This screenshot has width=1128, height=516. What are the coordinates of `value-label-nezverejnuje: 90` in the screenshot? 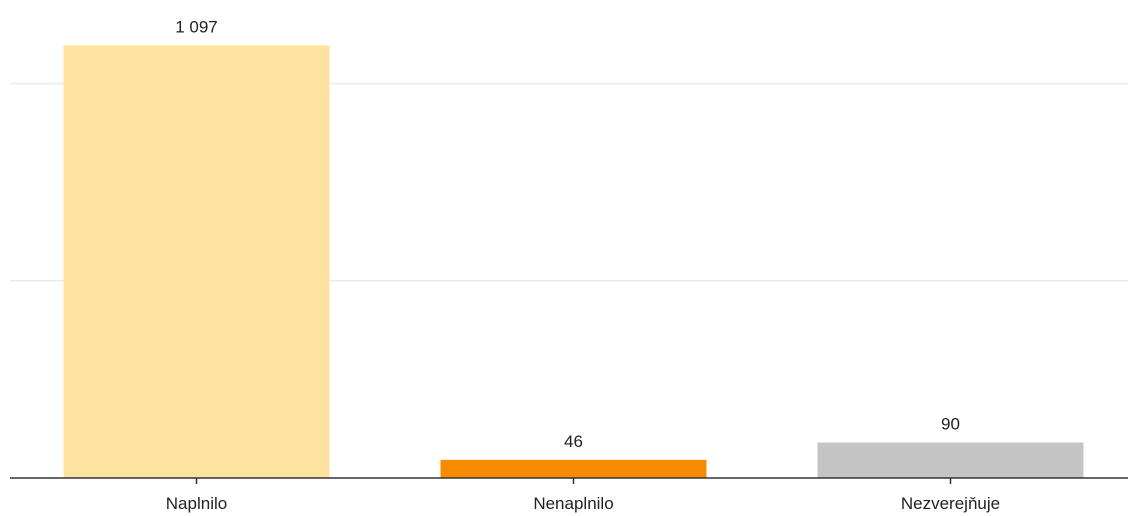 It's located at (950, 424).